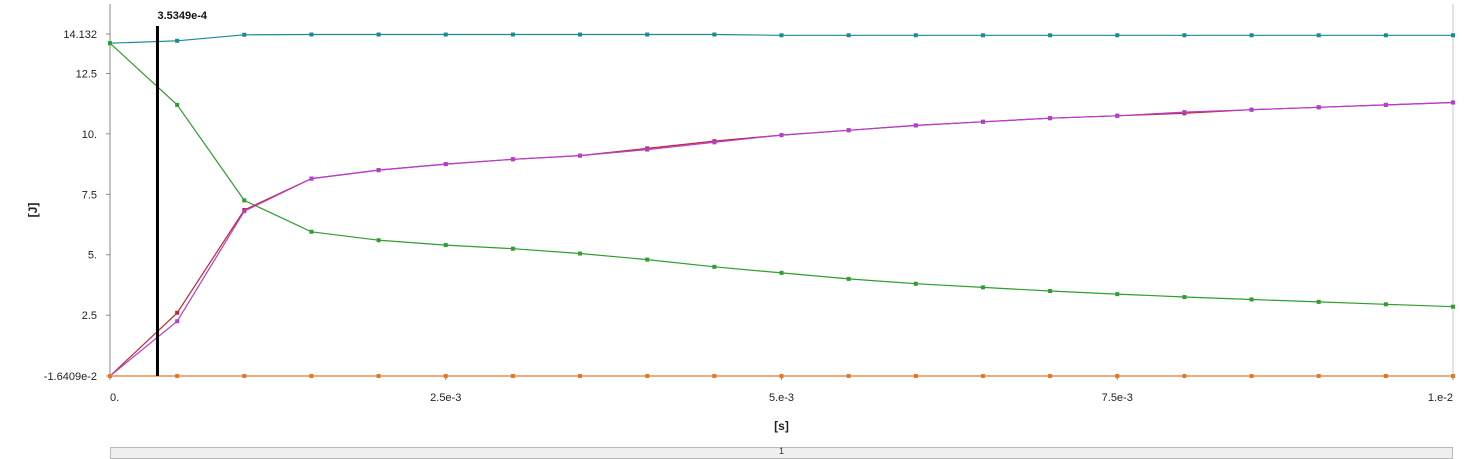 The width and height of the screenshot is (1465, 459). What do you see at coordinates (181, 193) in the screenshot?
I see `time-marker: 3.5349e-4` at bounding box center [181, 193].